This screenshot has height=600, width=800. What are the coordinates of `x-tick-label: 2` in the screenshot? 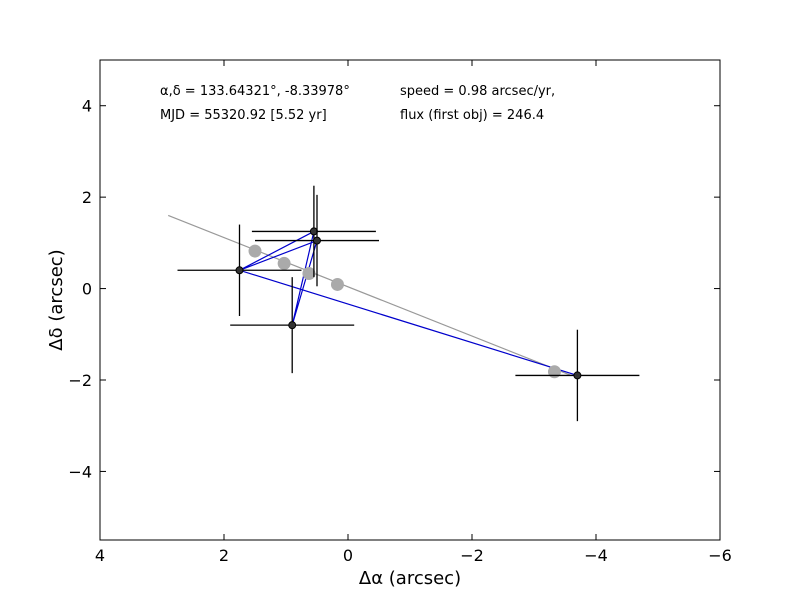 It's located at (224, 555).